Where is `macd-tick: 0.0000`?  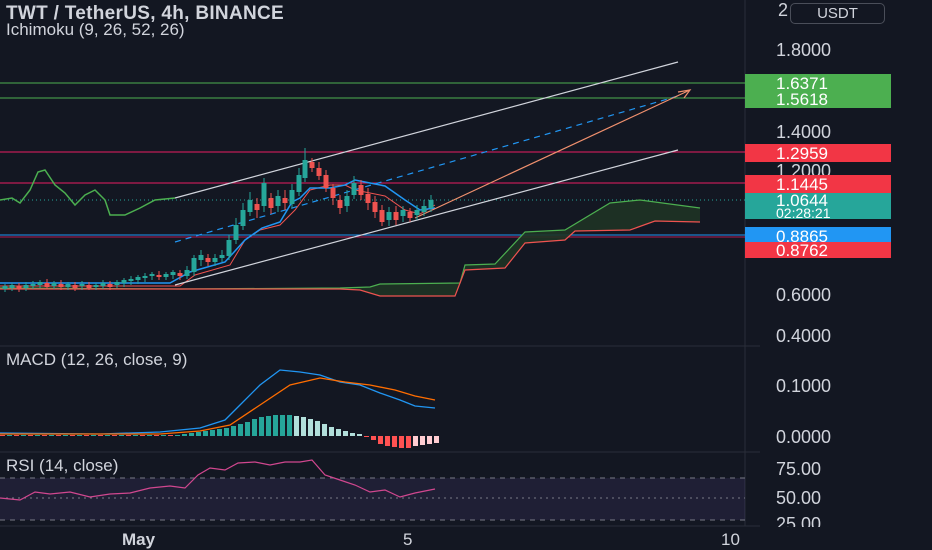 macd-tick: 0.0000 is located at coordinates (803, 437).